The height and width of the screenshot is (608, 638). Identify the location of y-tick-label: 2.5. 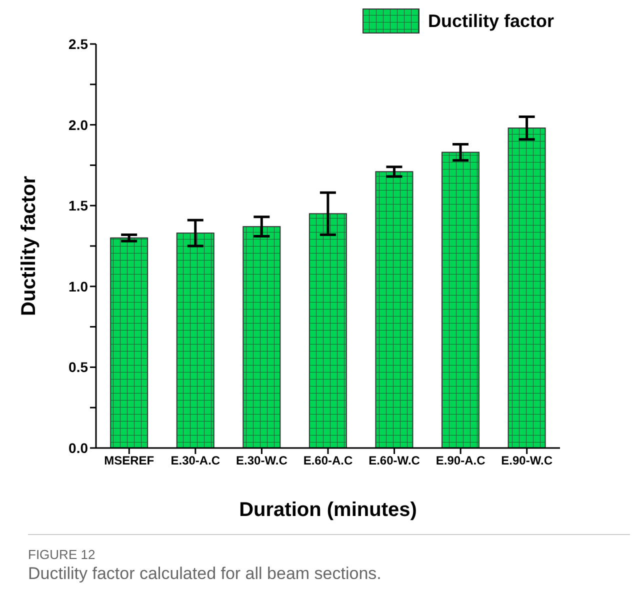
(78, 44).